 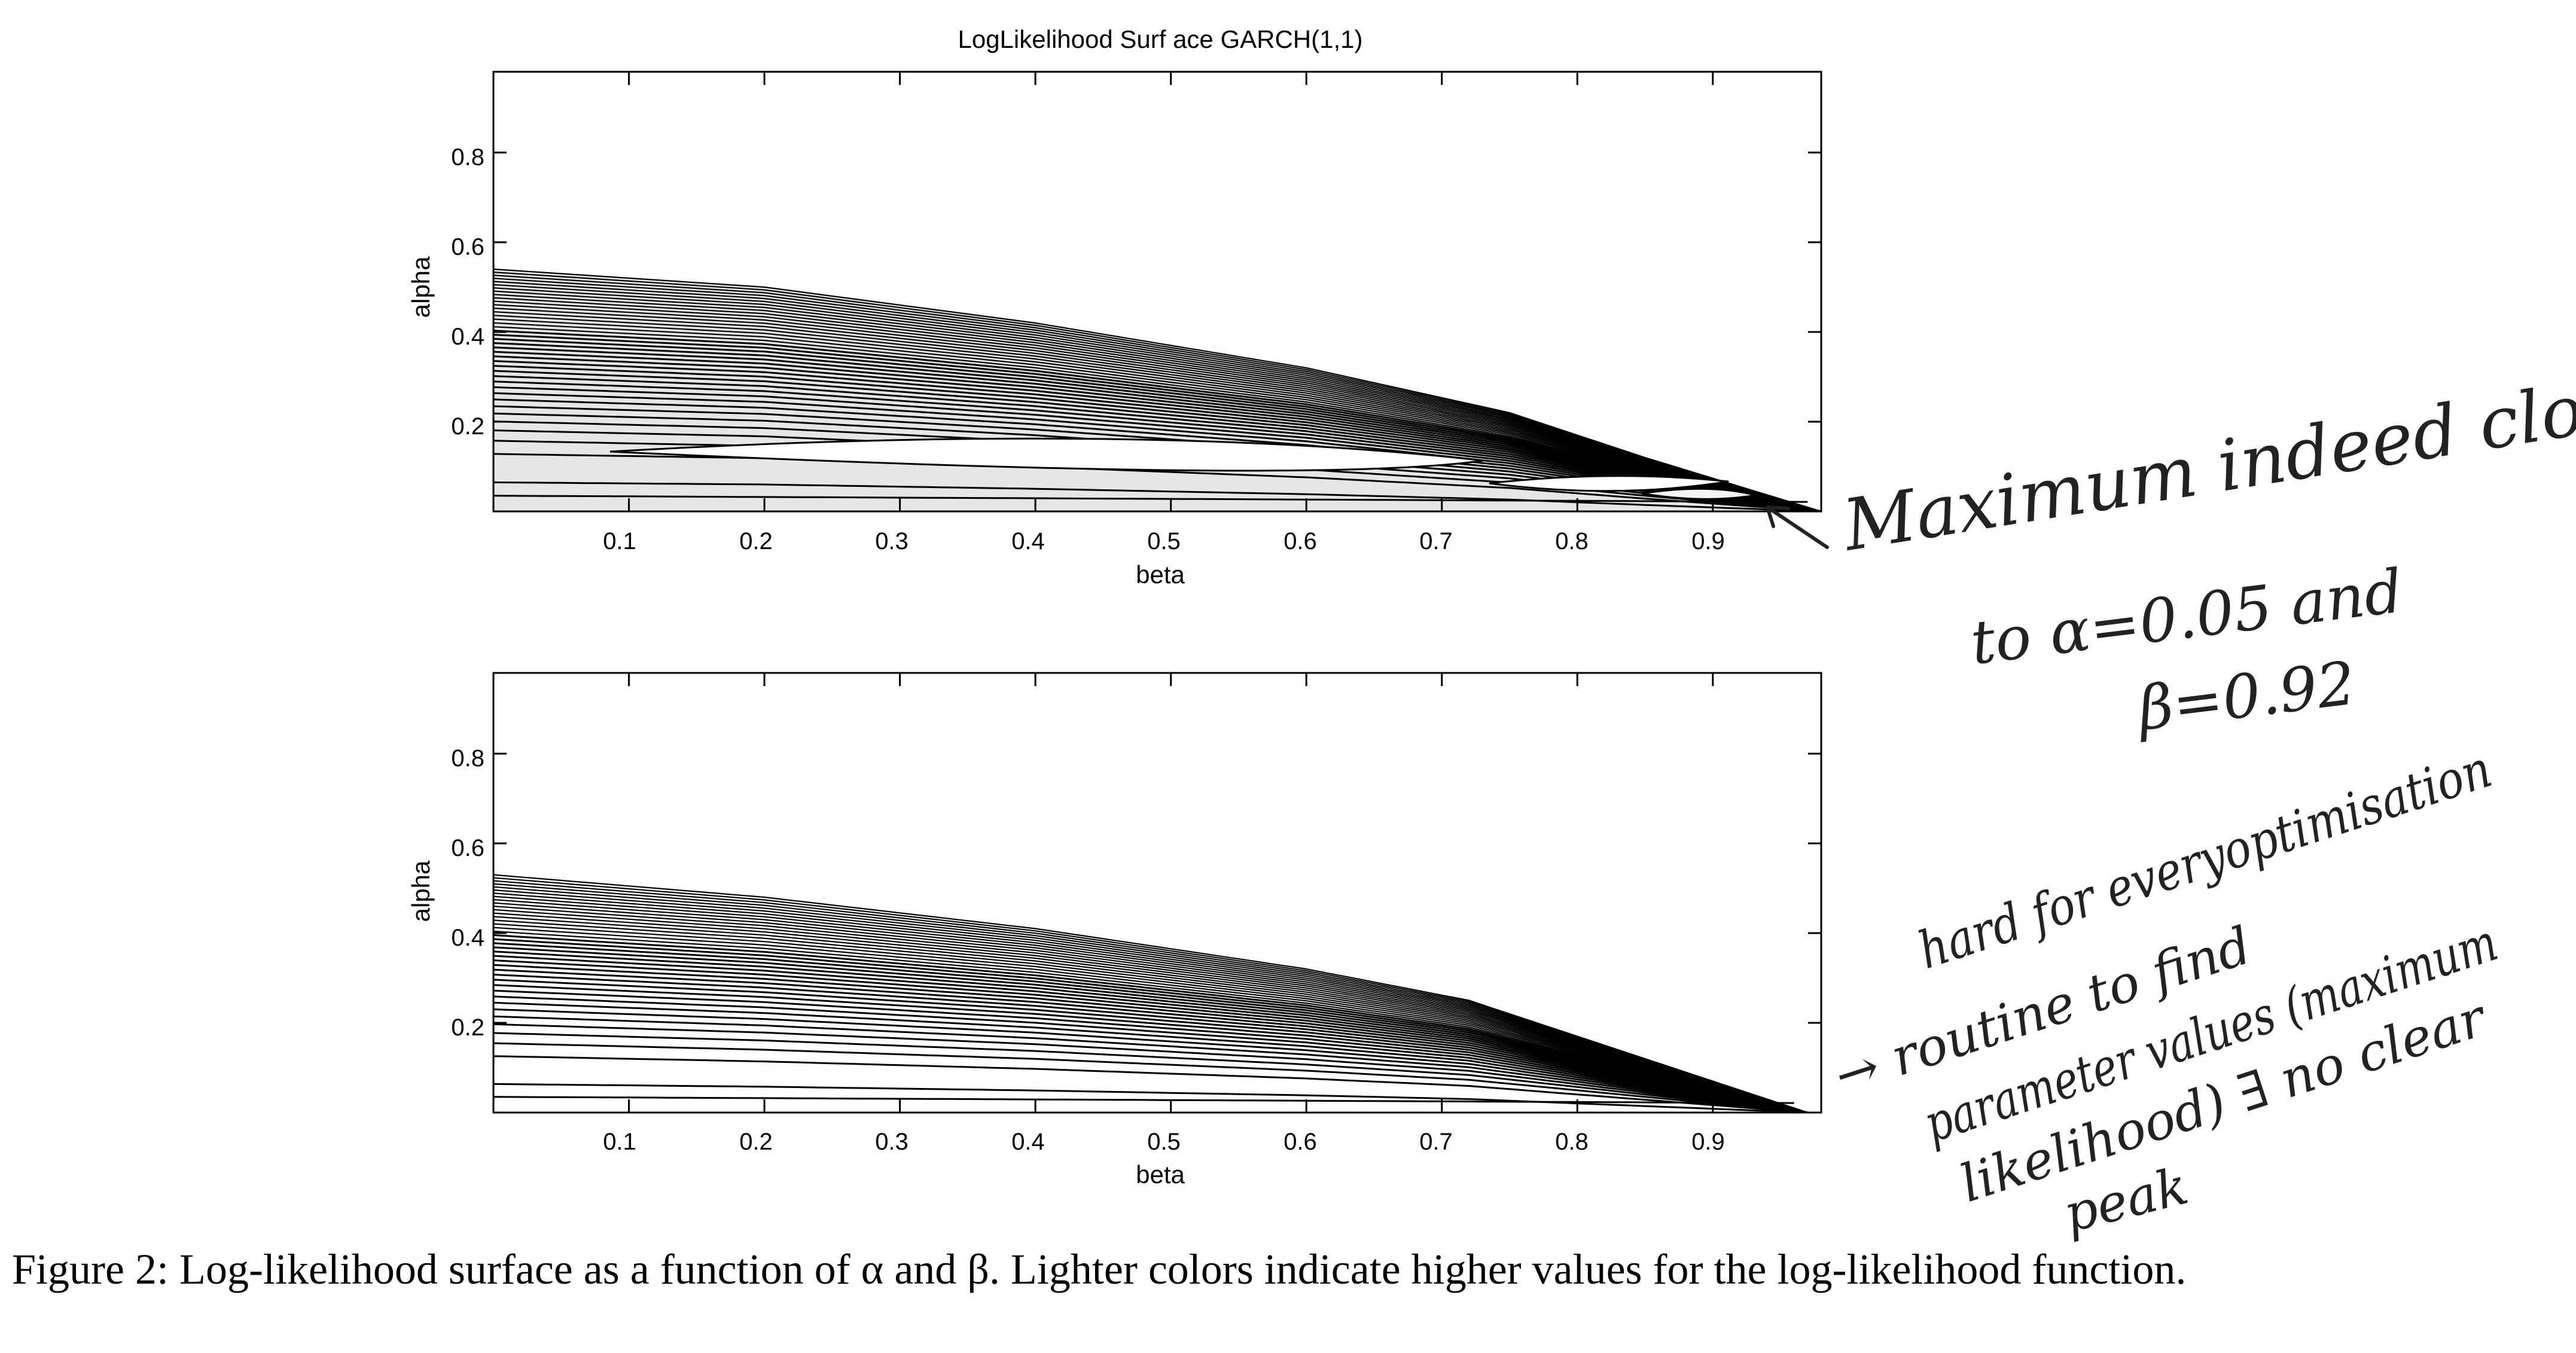 I want to click on likelihood-plateau-top, so click(x=1046, y=454).